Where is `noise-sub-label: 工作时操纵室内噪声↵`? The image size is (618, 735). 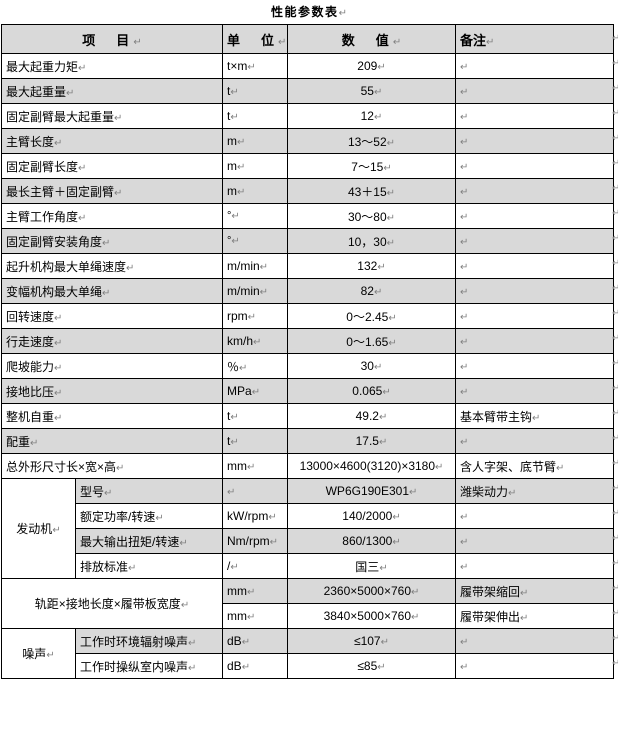
noise-sub-label: 工作时操纵室内噪声↵ is located at coordinates (149, 666).